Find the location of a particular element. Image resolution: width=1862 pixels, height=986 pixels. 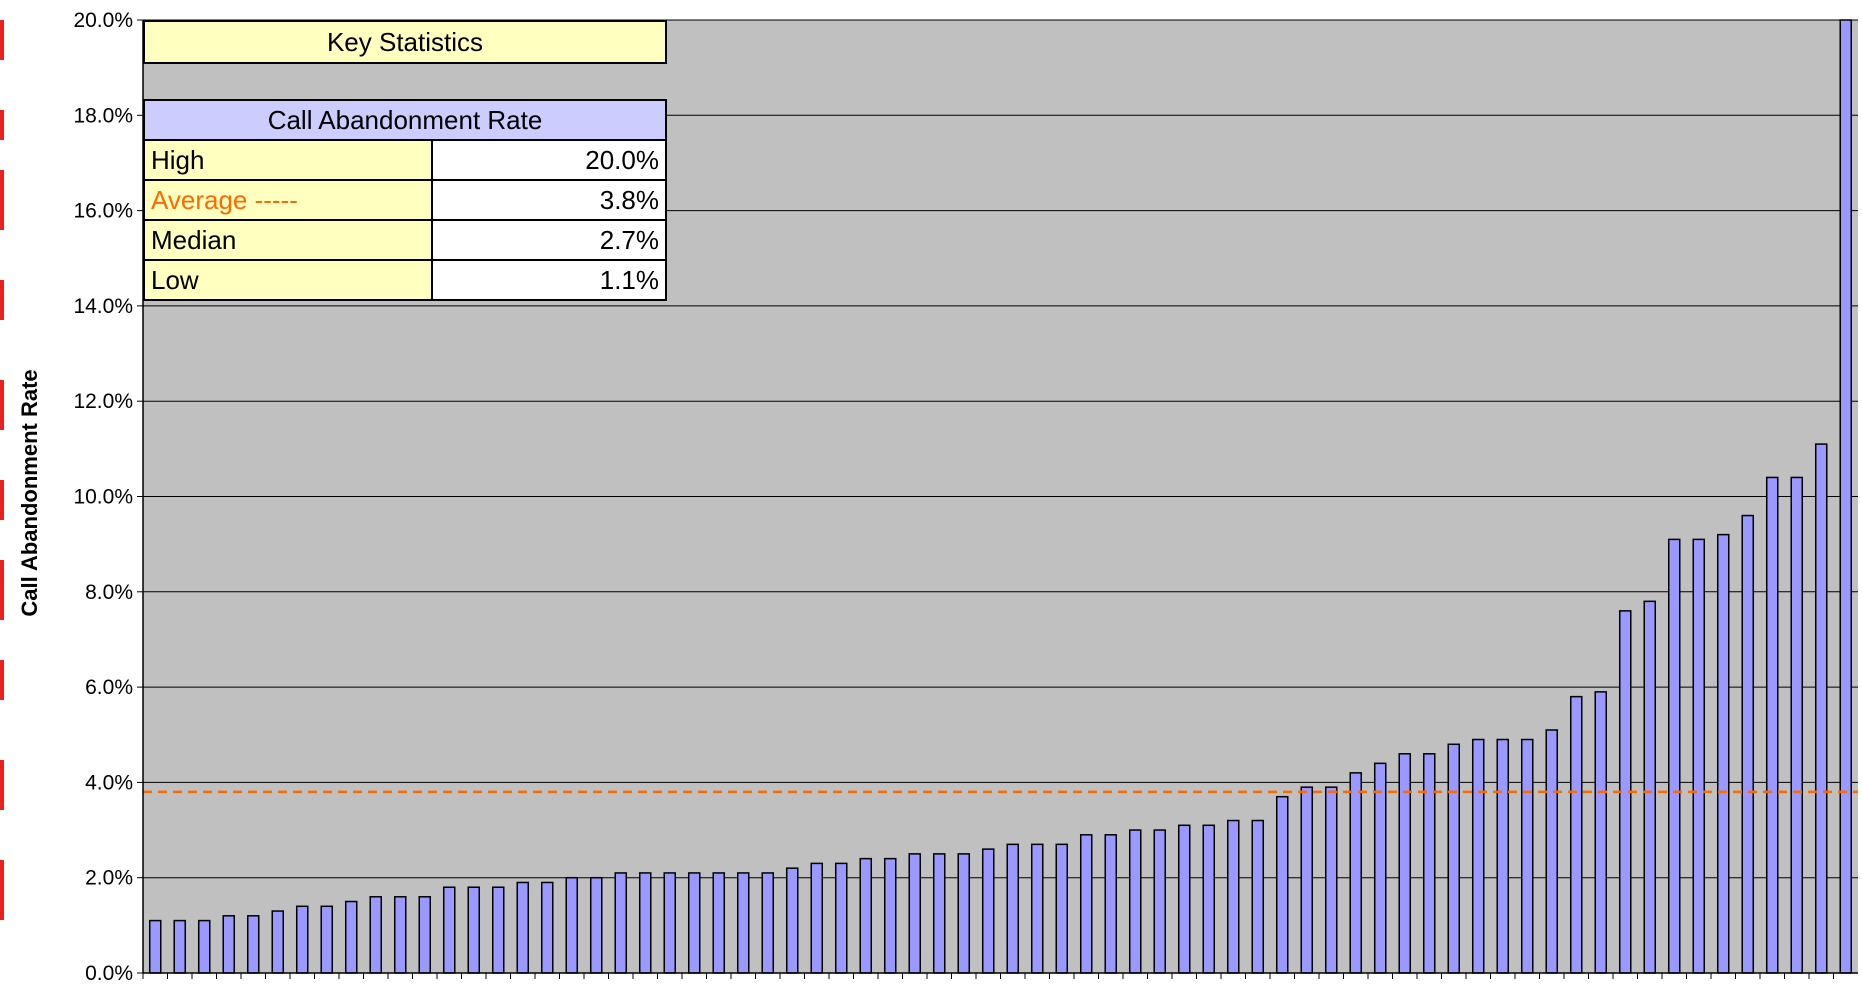

y-tick-label: 10.0% is located at coordinates (103, 497).